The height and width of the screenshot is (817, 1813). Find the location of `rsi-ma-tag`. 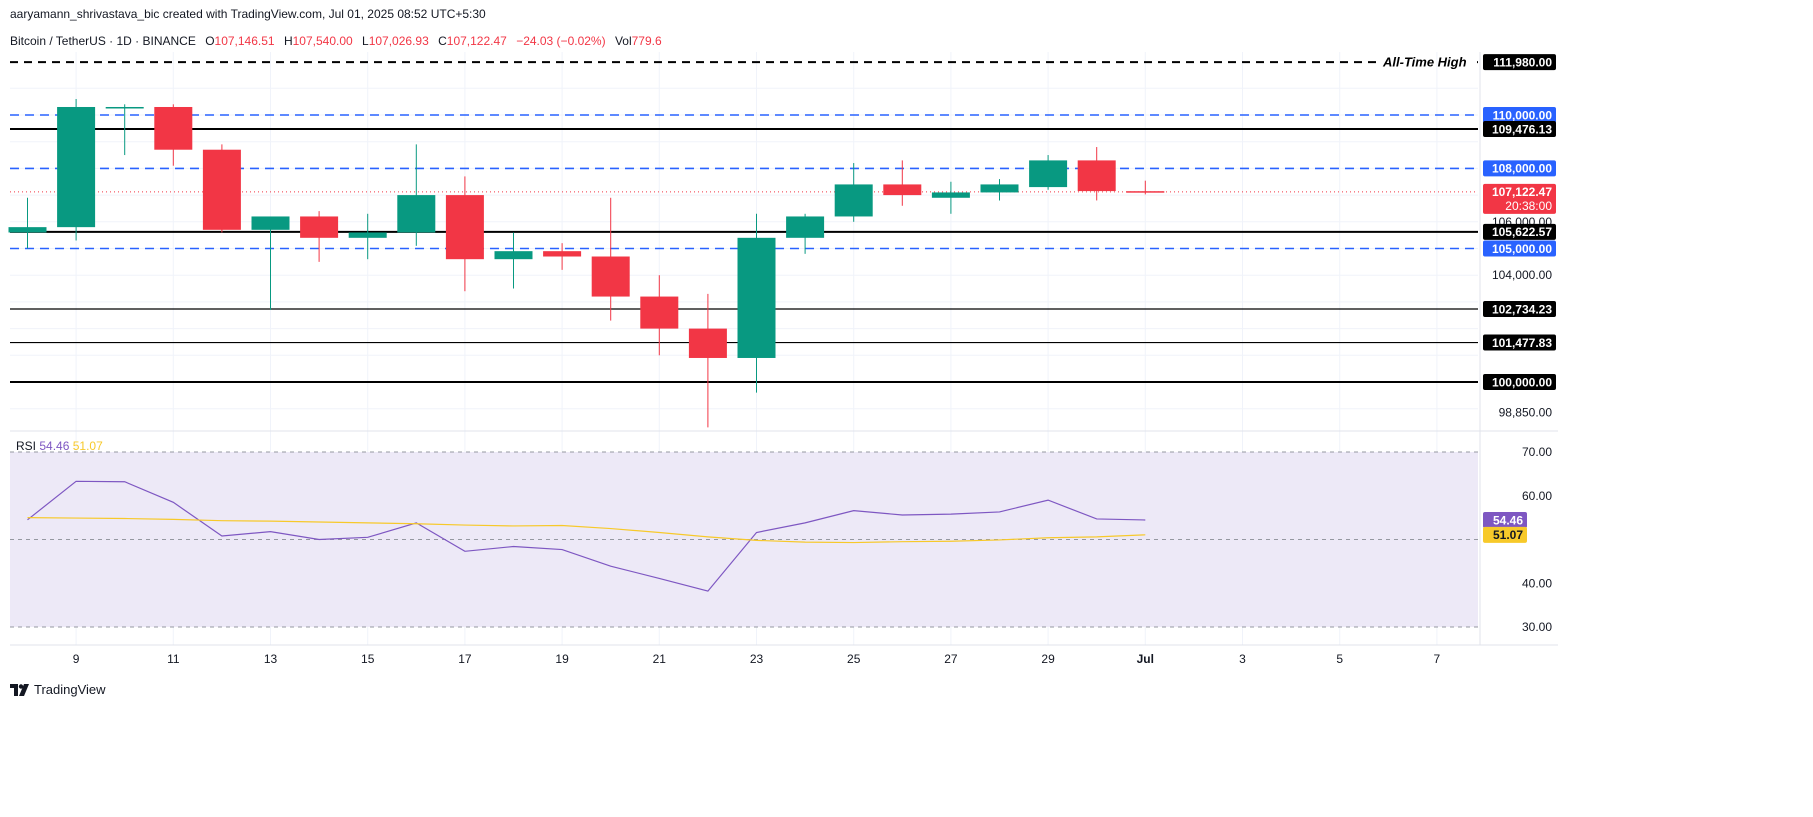

rsi-ma-tag is located at coordinates (1505, 534).